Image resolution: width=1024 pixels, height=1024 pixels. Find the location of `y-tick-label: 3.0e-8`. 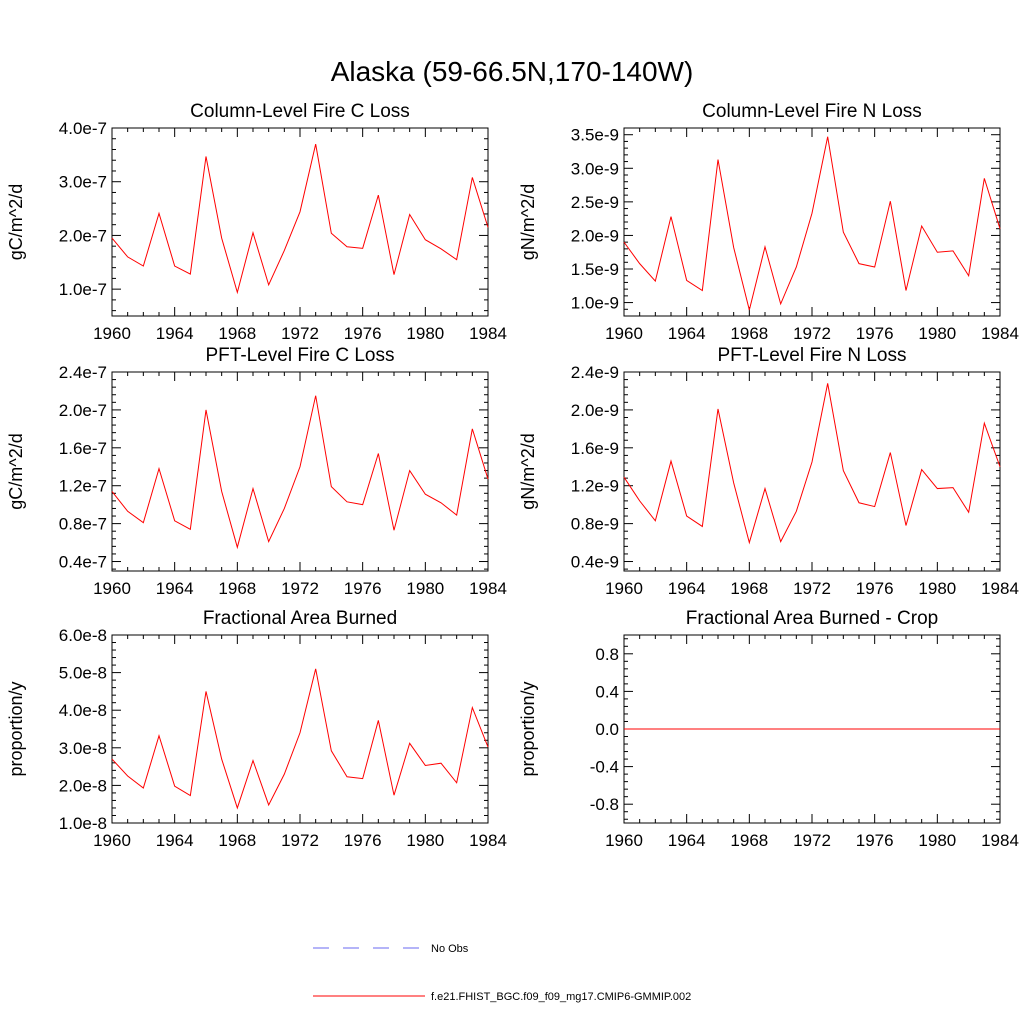

y-tick-label: 3.0e-8 is located at coordinates (83, 748).